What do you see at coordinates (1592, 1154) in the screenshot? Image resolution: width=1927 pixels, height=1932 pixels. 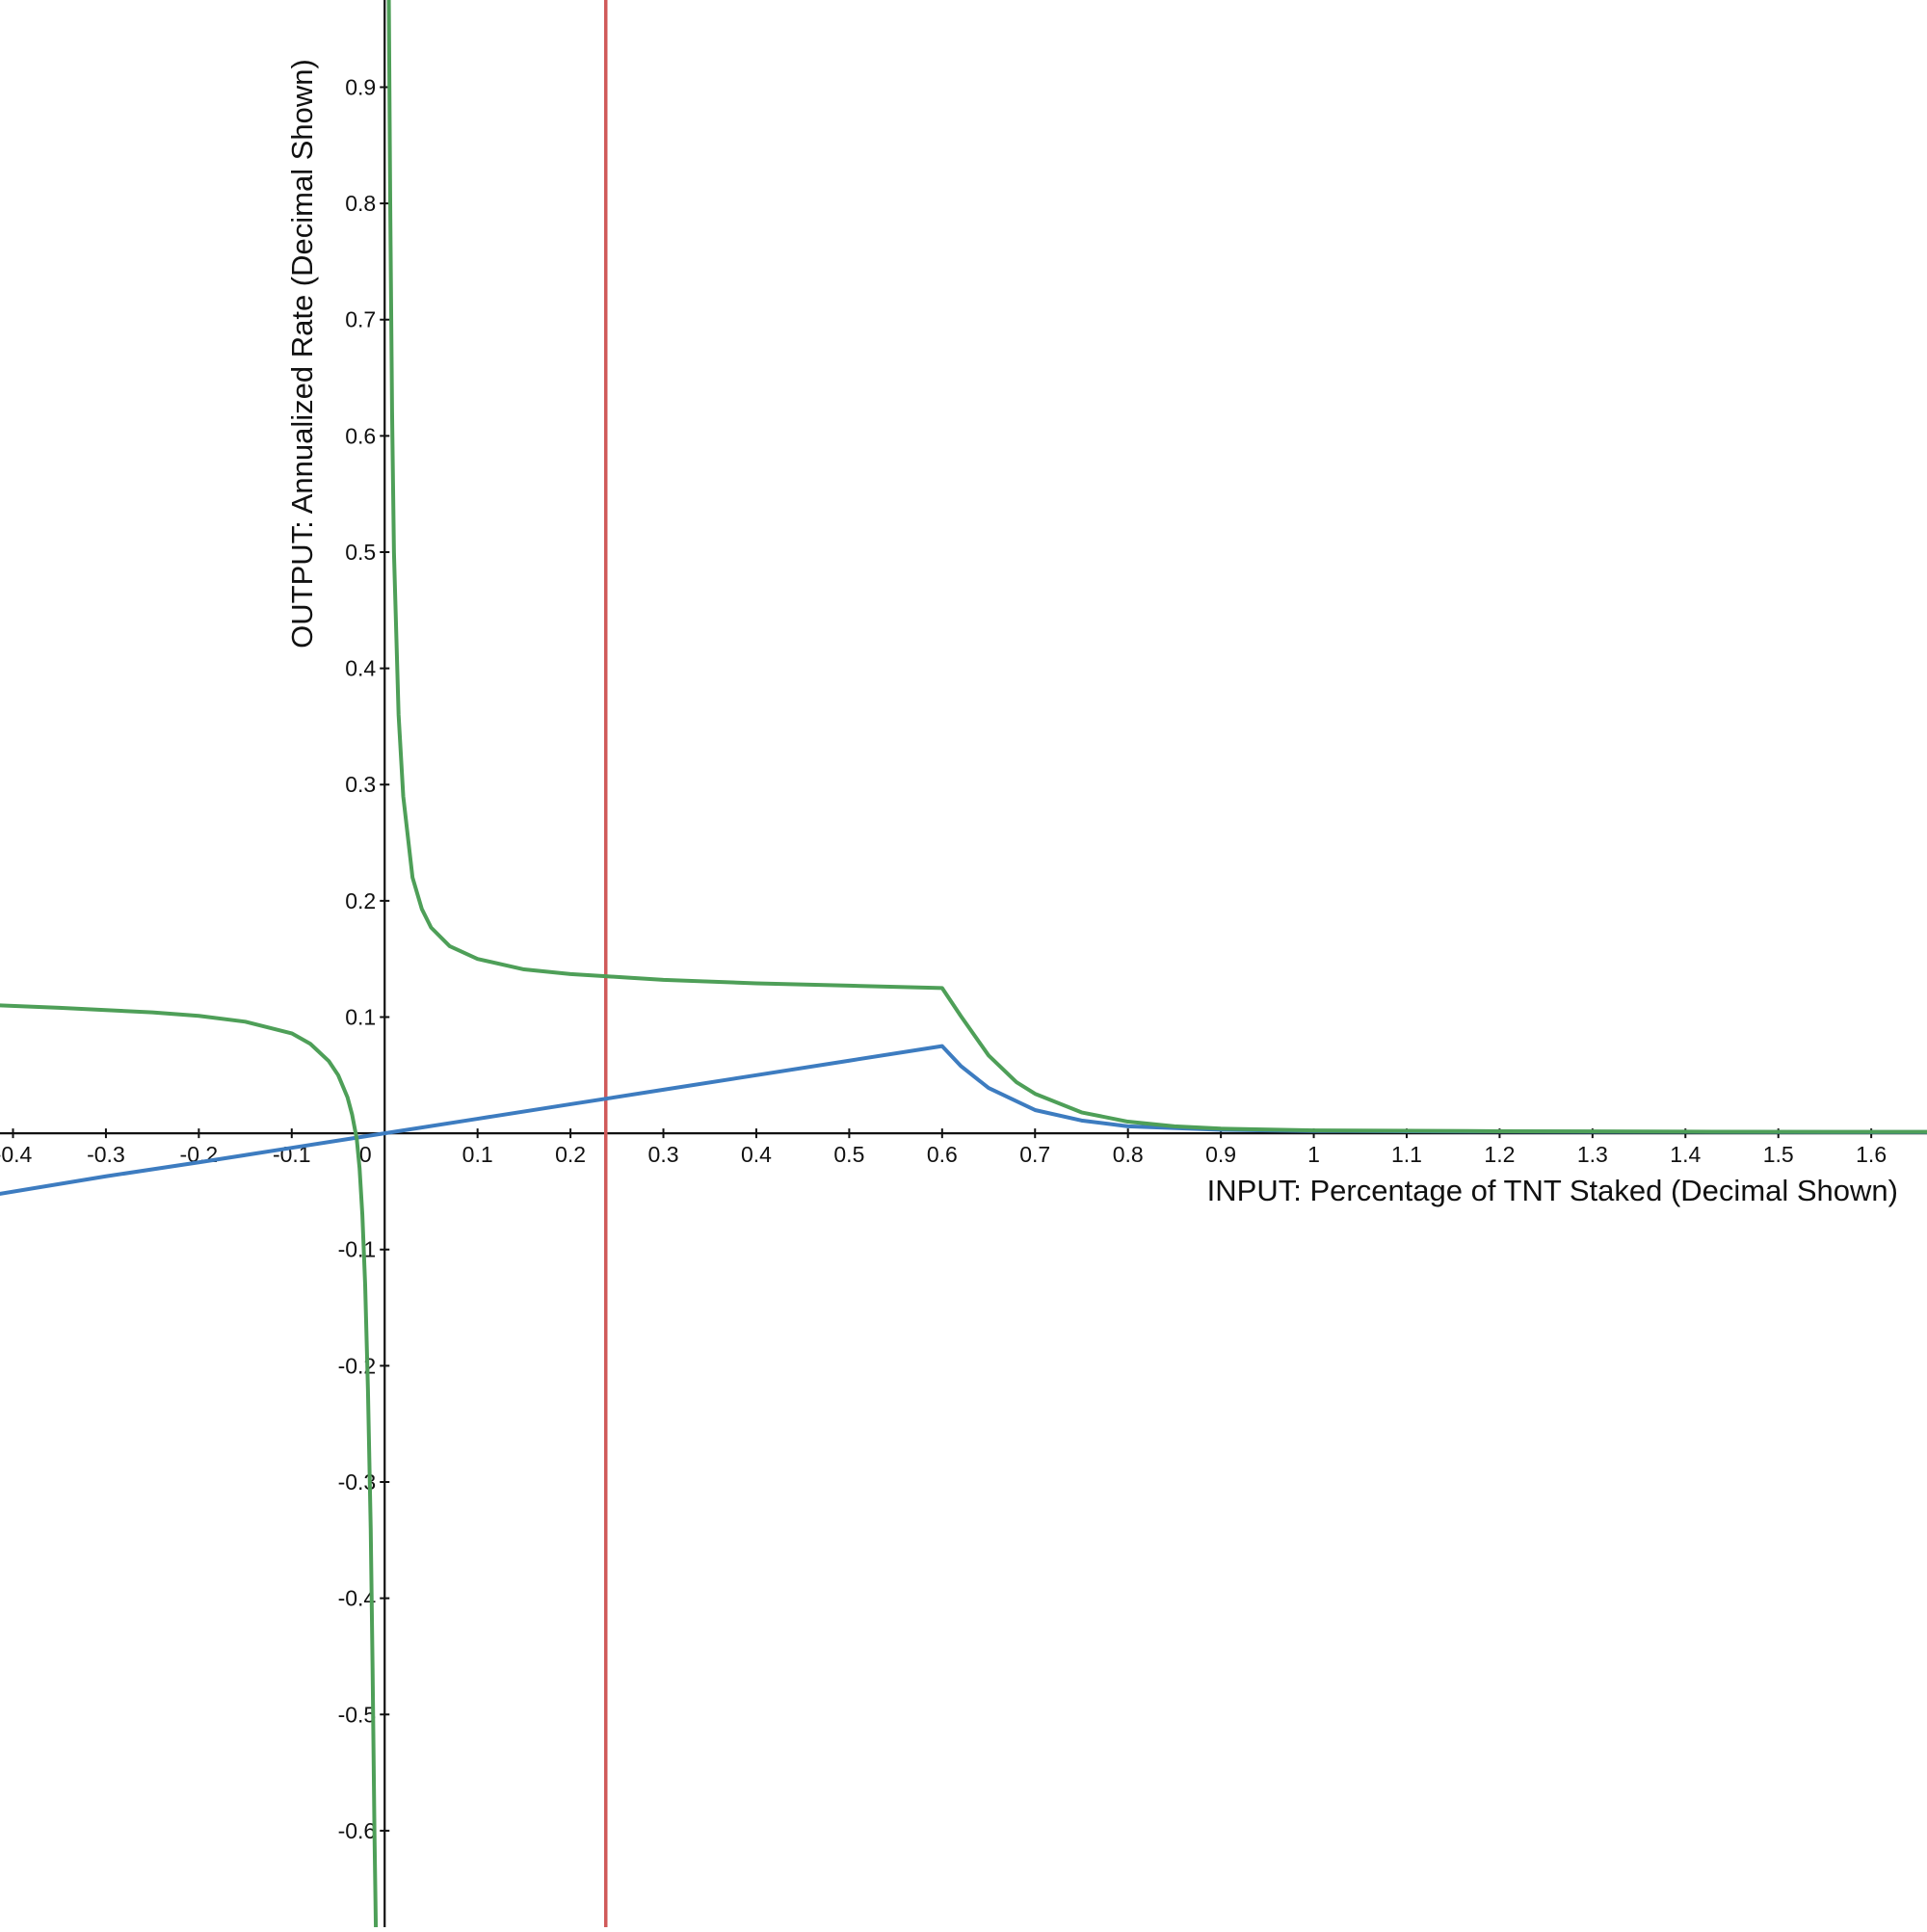 I see `x-tick-label: 1.3` at bounding box center [1592, 1154].